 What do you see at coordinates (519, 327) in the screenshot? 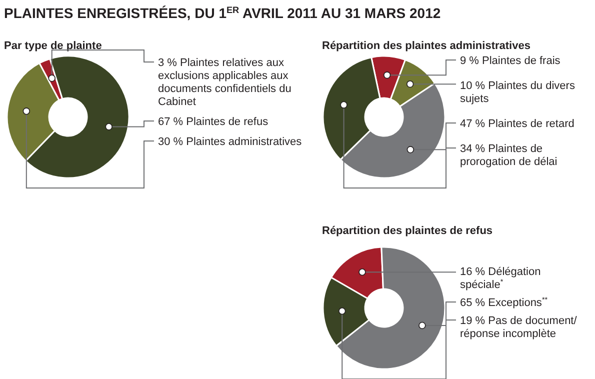
I see `slice-label: 19 % Pas de document/ réponse incomplète` at bounding box center [519, 327].